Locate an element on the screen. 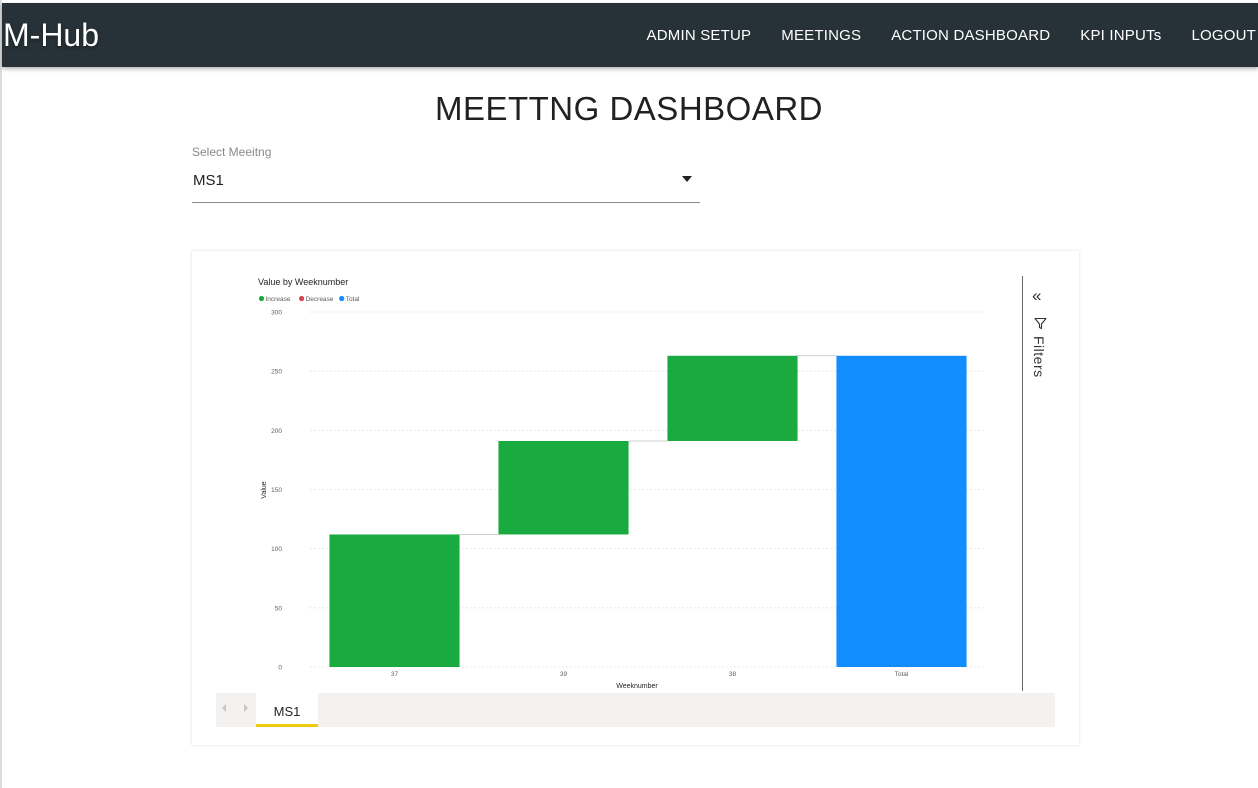 This screenshot has height=788, width=1258. arrow-left-icon is located at coordinates (224, 708).